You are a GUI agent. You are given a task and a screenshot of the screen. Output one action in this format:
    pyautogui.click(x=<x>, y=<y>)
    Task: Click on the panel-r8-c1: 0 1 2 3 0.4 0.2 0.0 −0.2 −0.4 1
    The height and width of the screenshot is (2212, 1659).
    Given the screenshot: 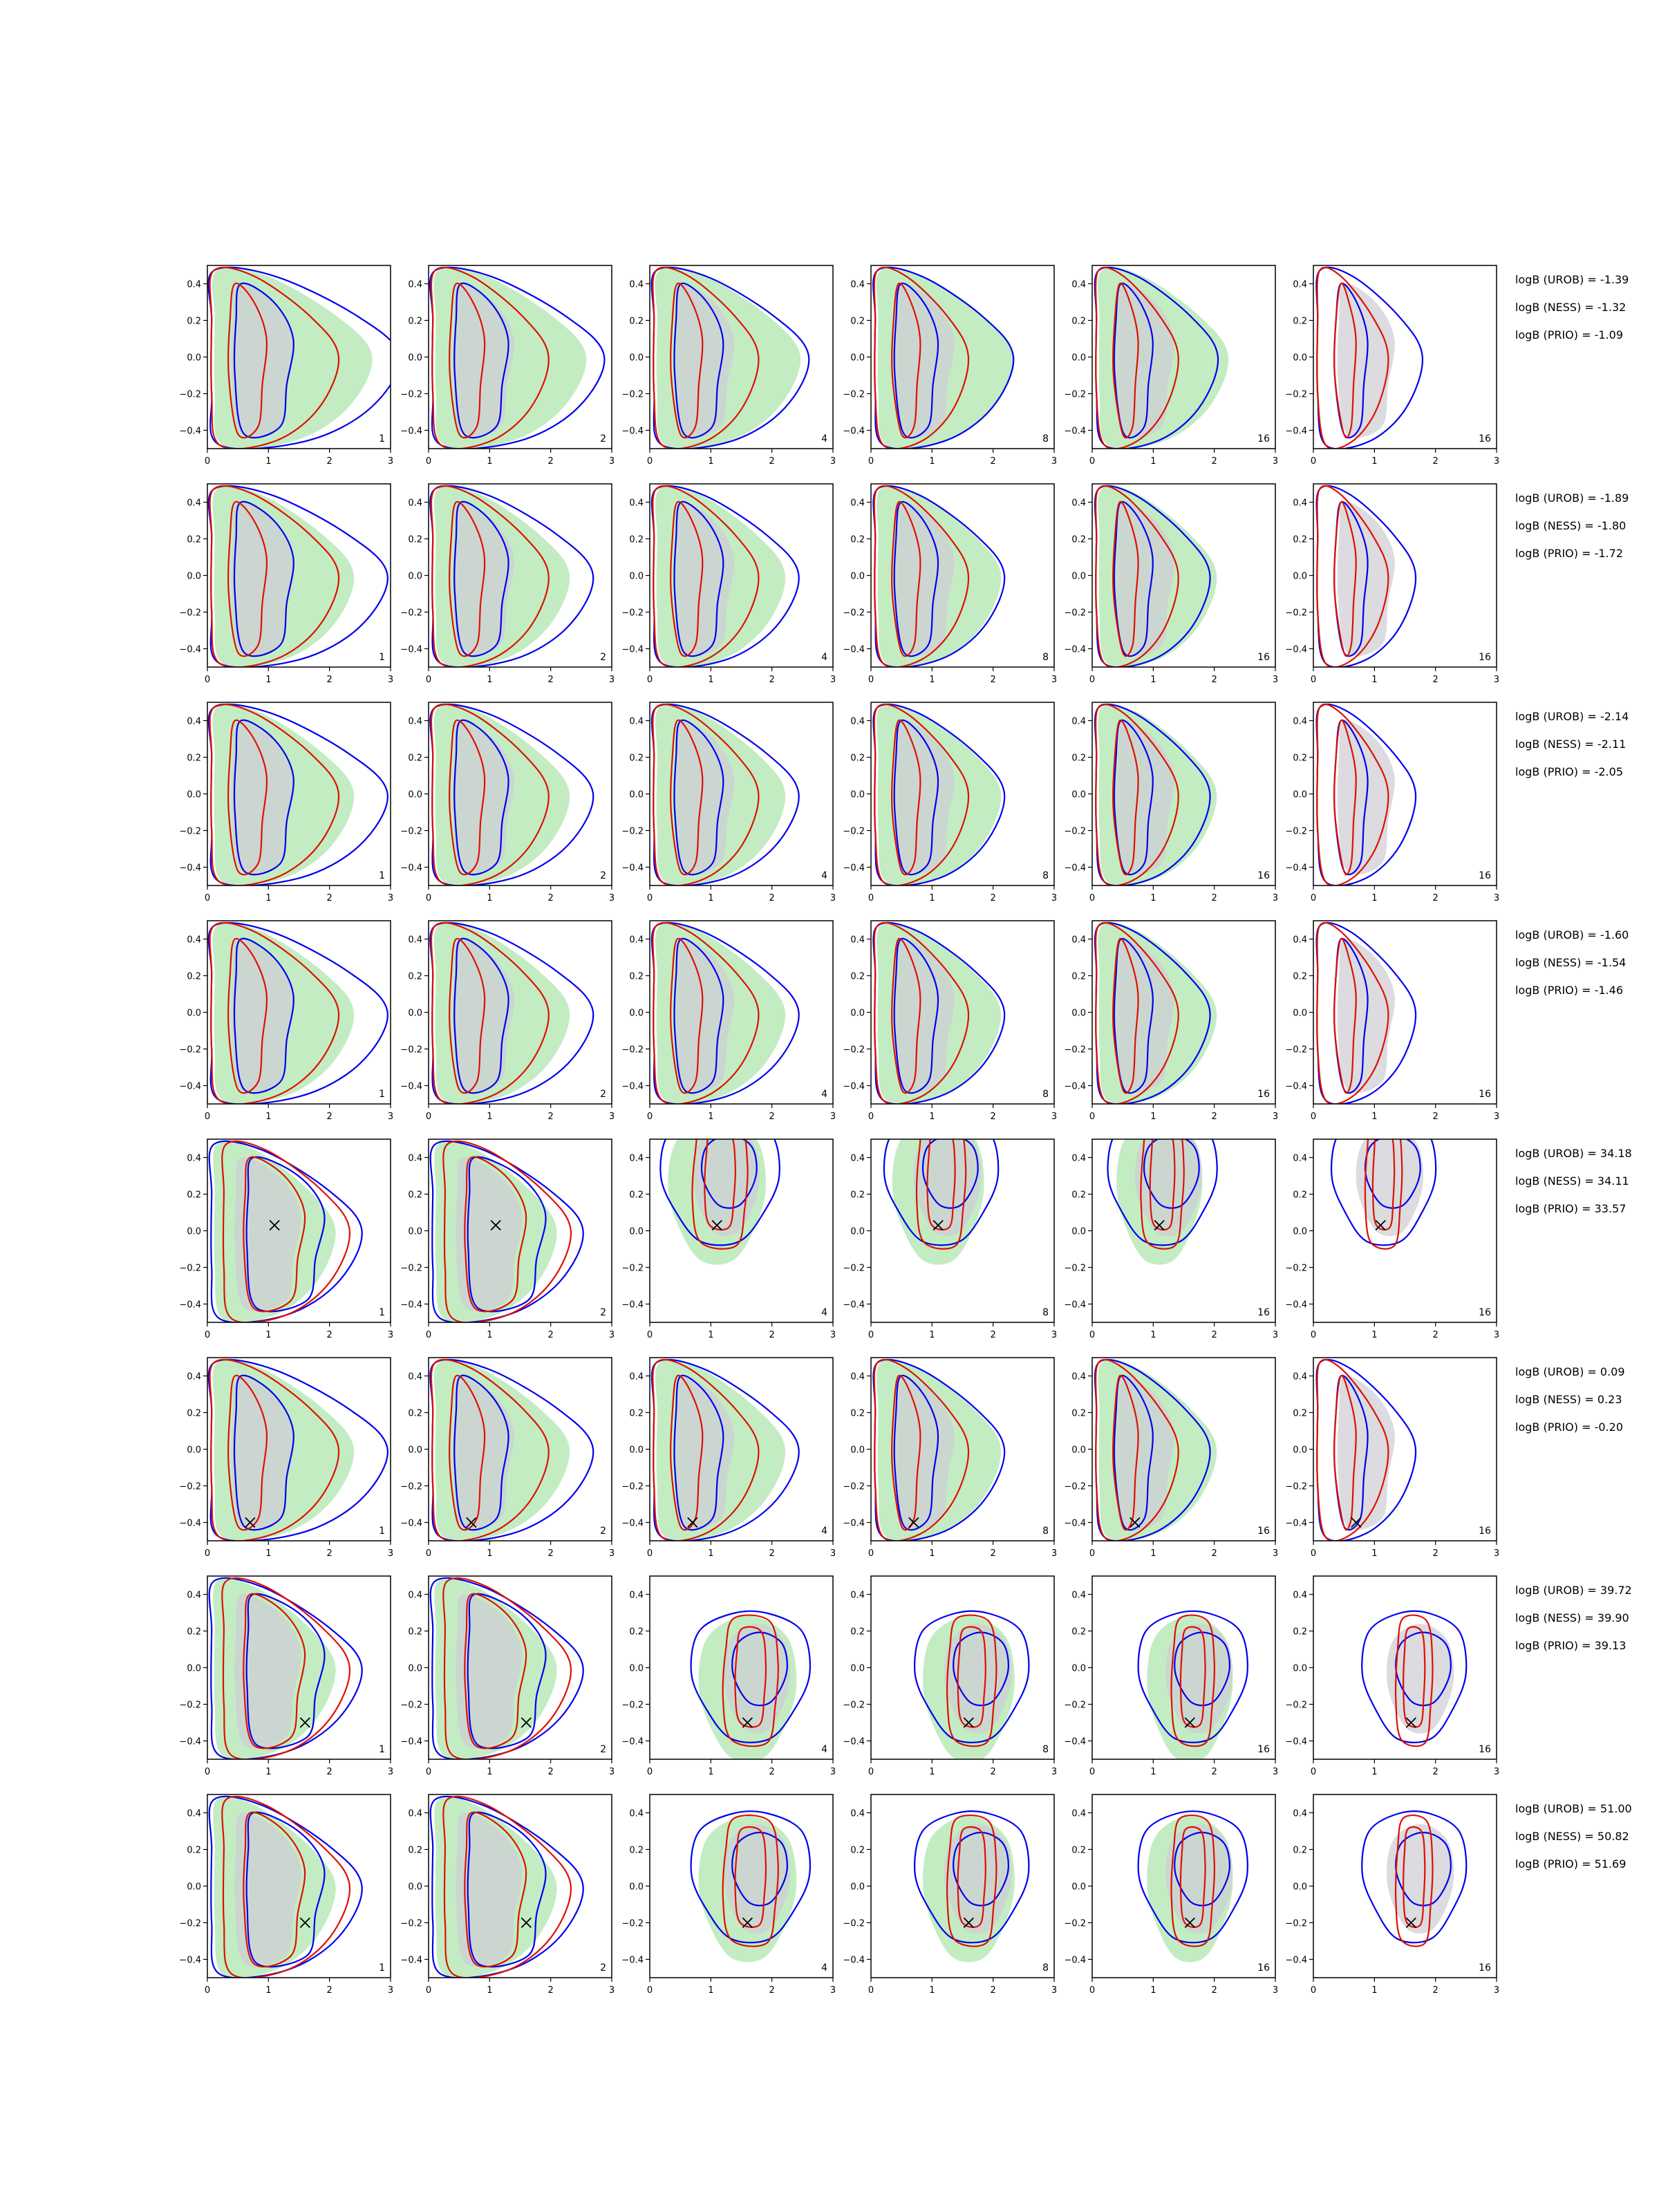 What is the action you would take?
    pyautogui.click(x=286, y=1895)
    